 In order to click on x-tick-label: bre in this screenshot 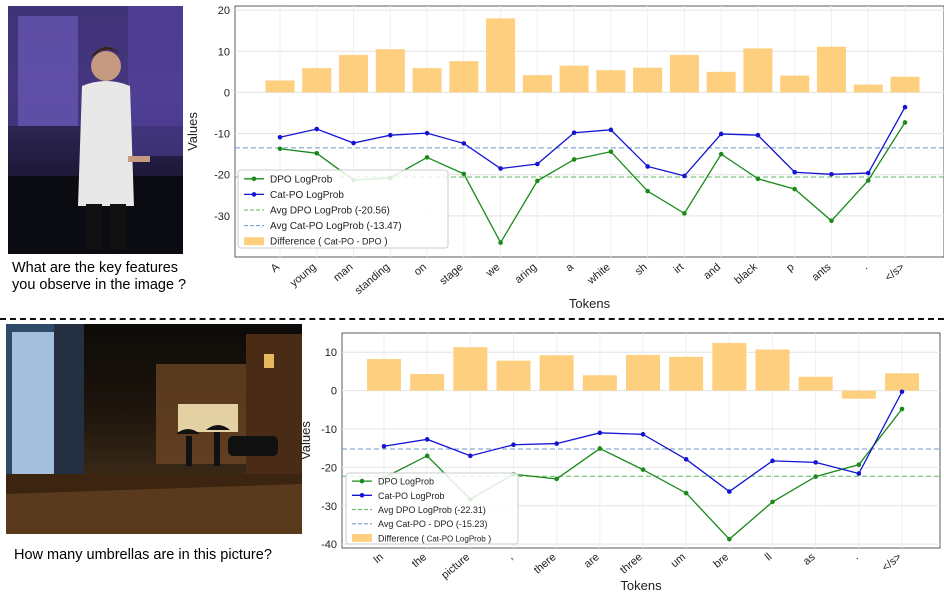, I will do `click(721, 560)`.